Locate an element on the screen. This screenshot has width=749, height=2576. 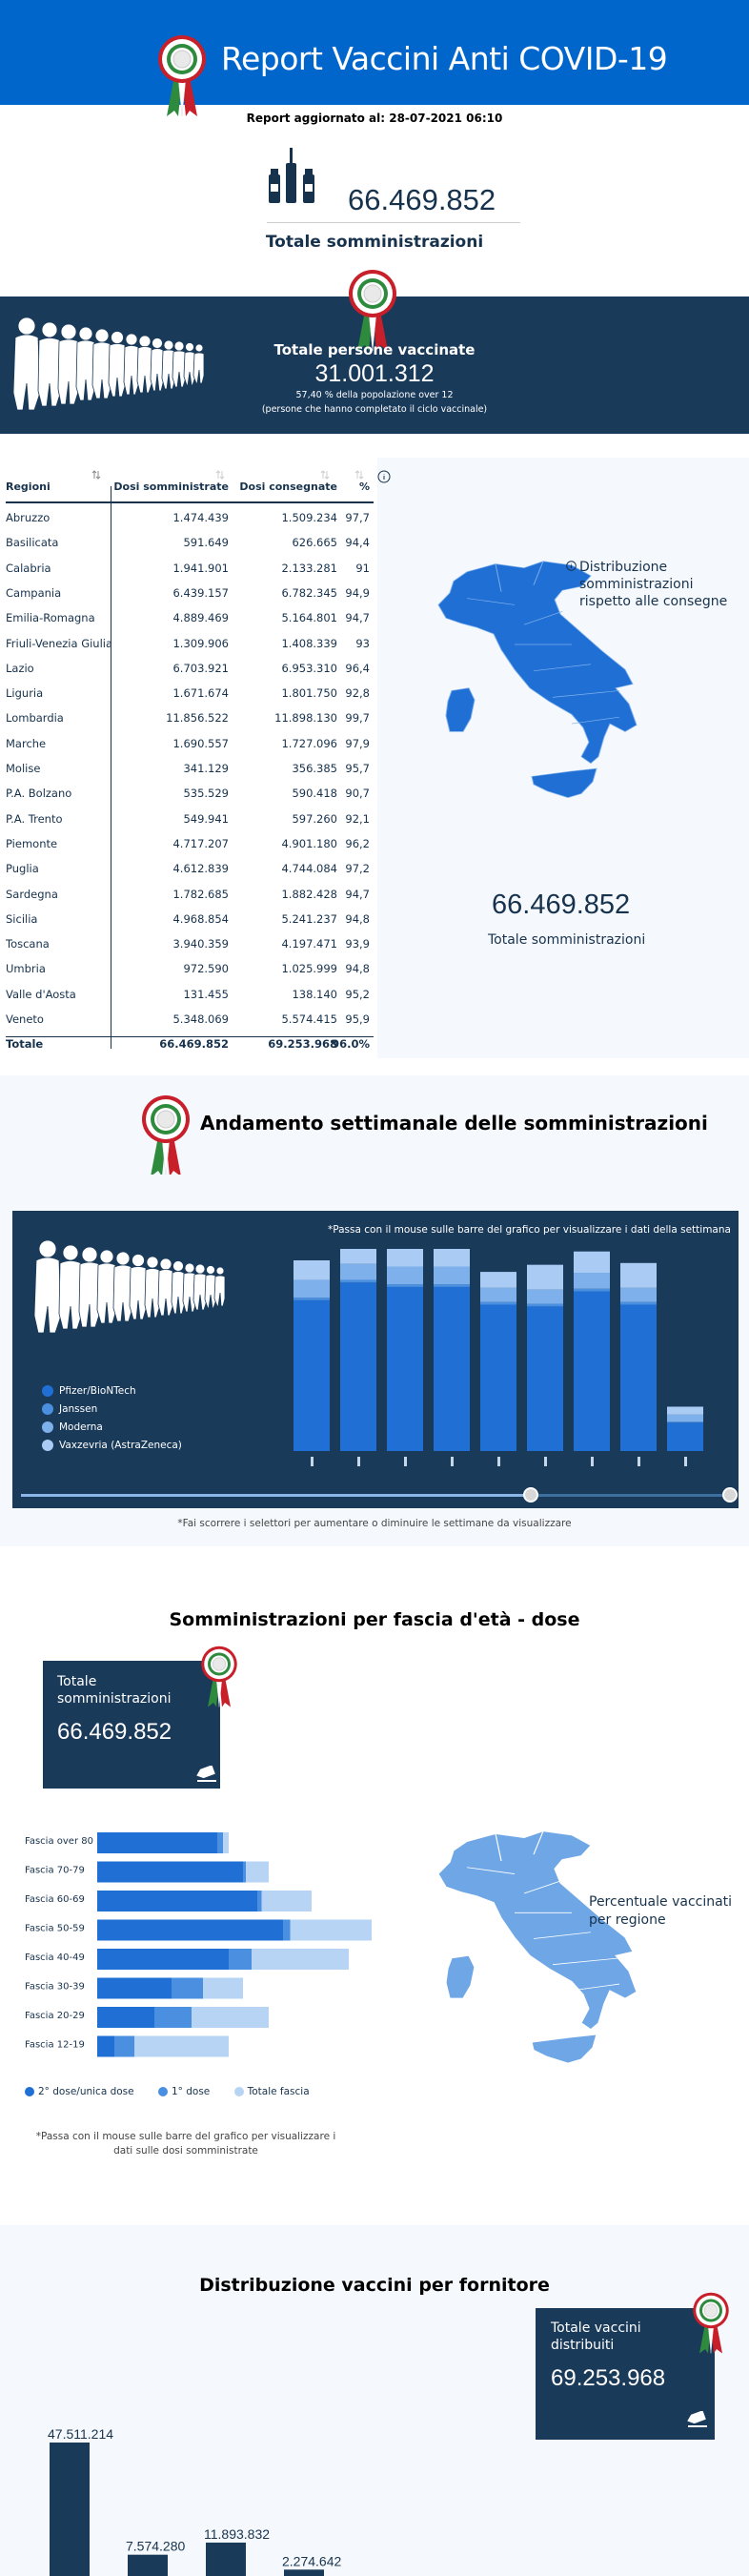
table-row: Lombardia 11.856.522 11.898.130 99,7 is located at coordinates (190, 717).